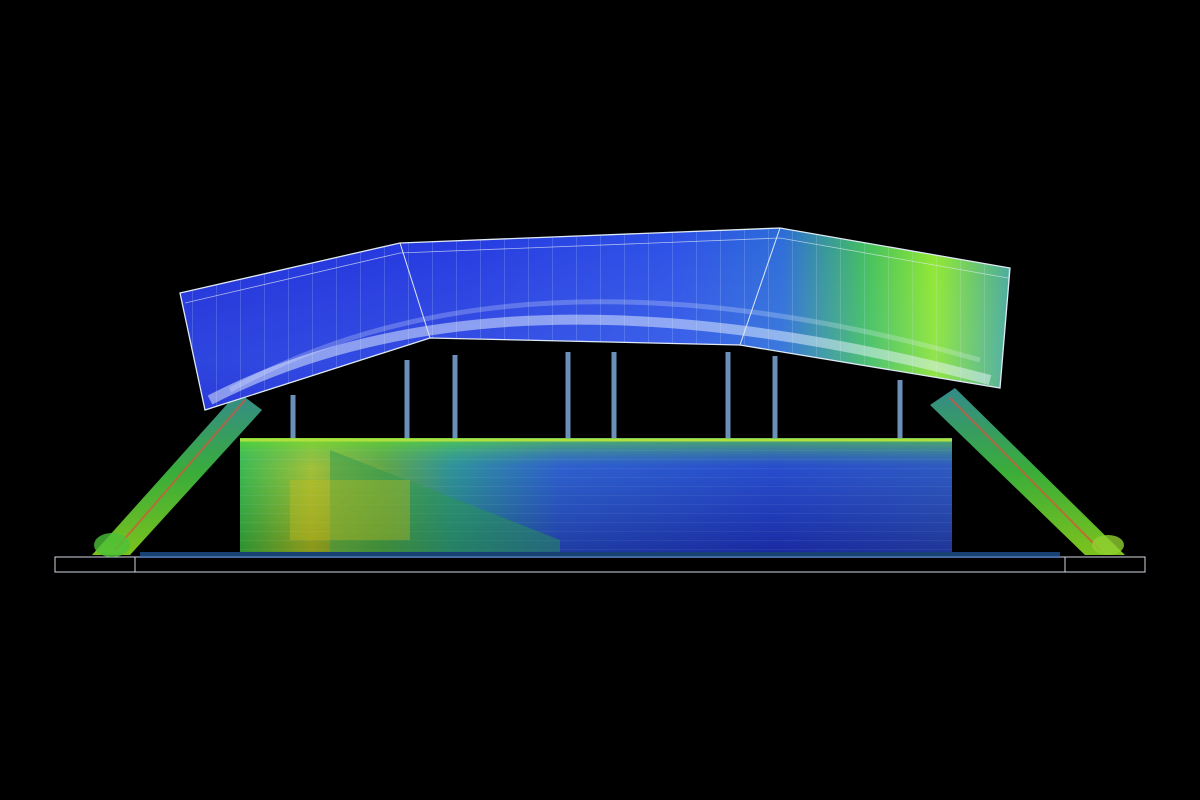 The image size is (1200, 800). Describe the element at coordinates (596, 270) in the screenshot. I see `roof-edge` at that location.